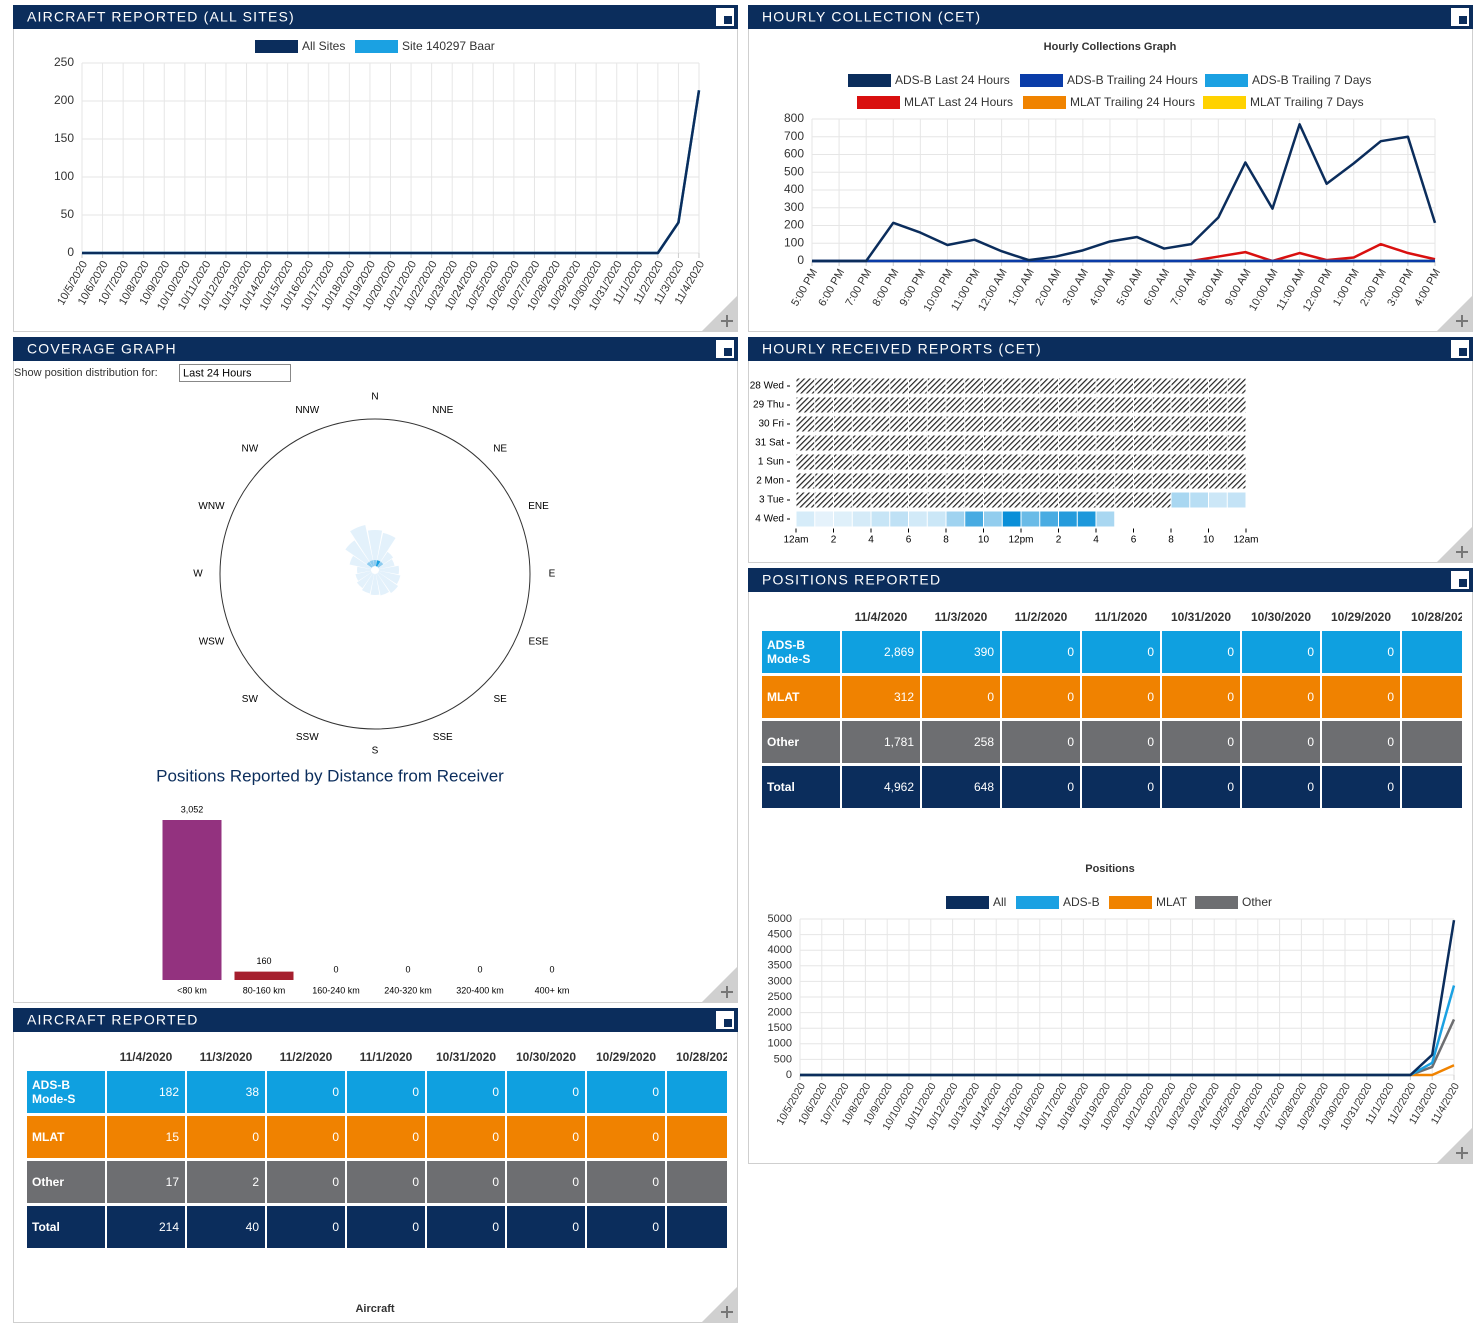 This screenshot has width=1475, height=1323. Describe the element at coordinates (801, 697) in the screenshot. I see `row-label: MLAT` at that location.